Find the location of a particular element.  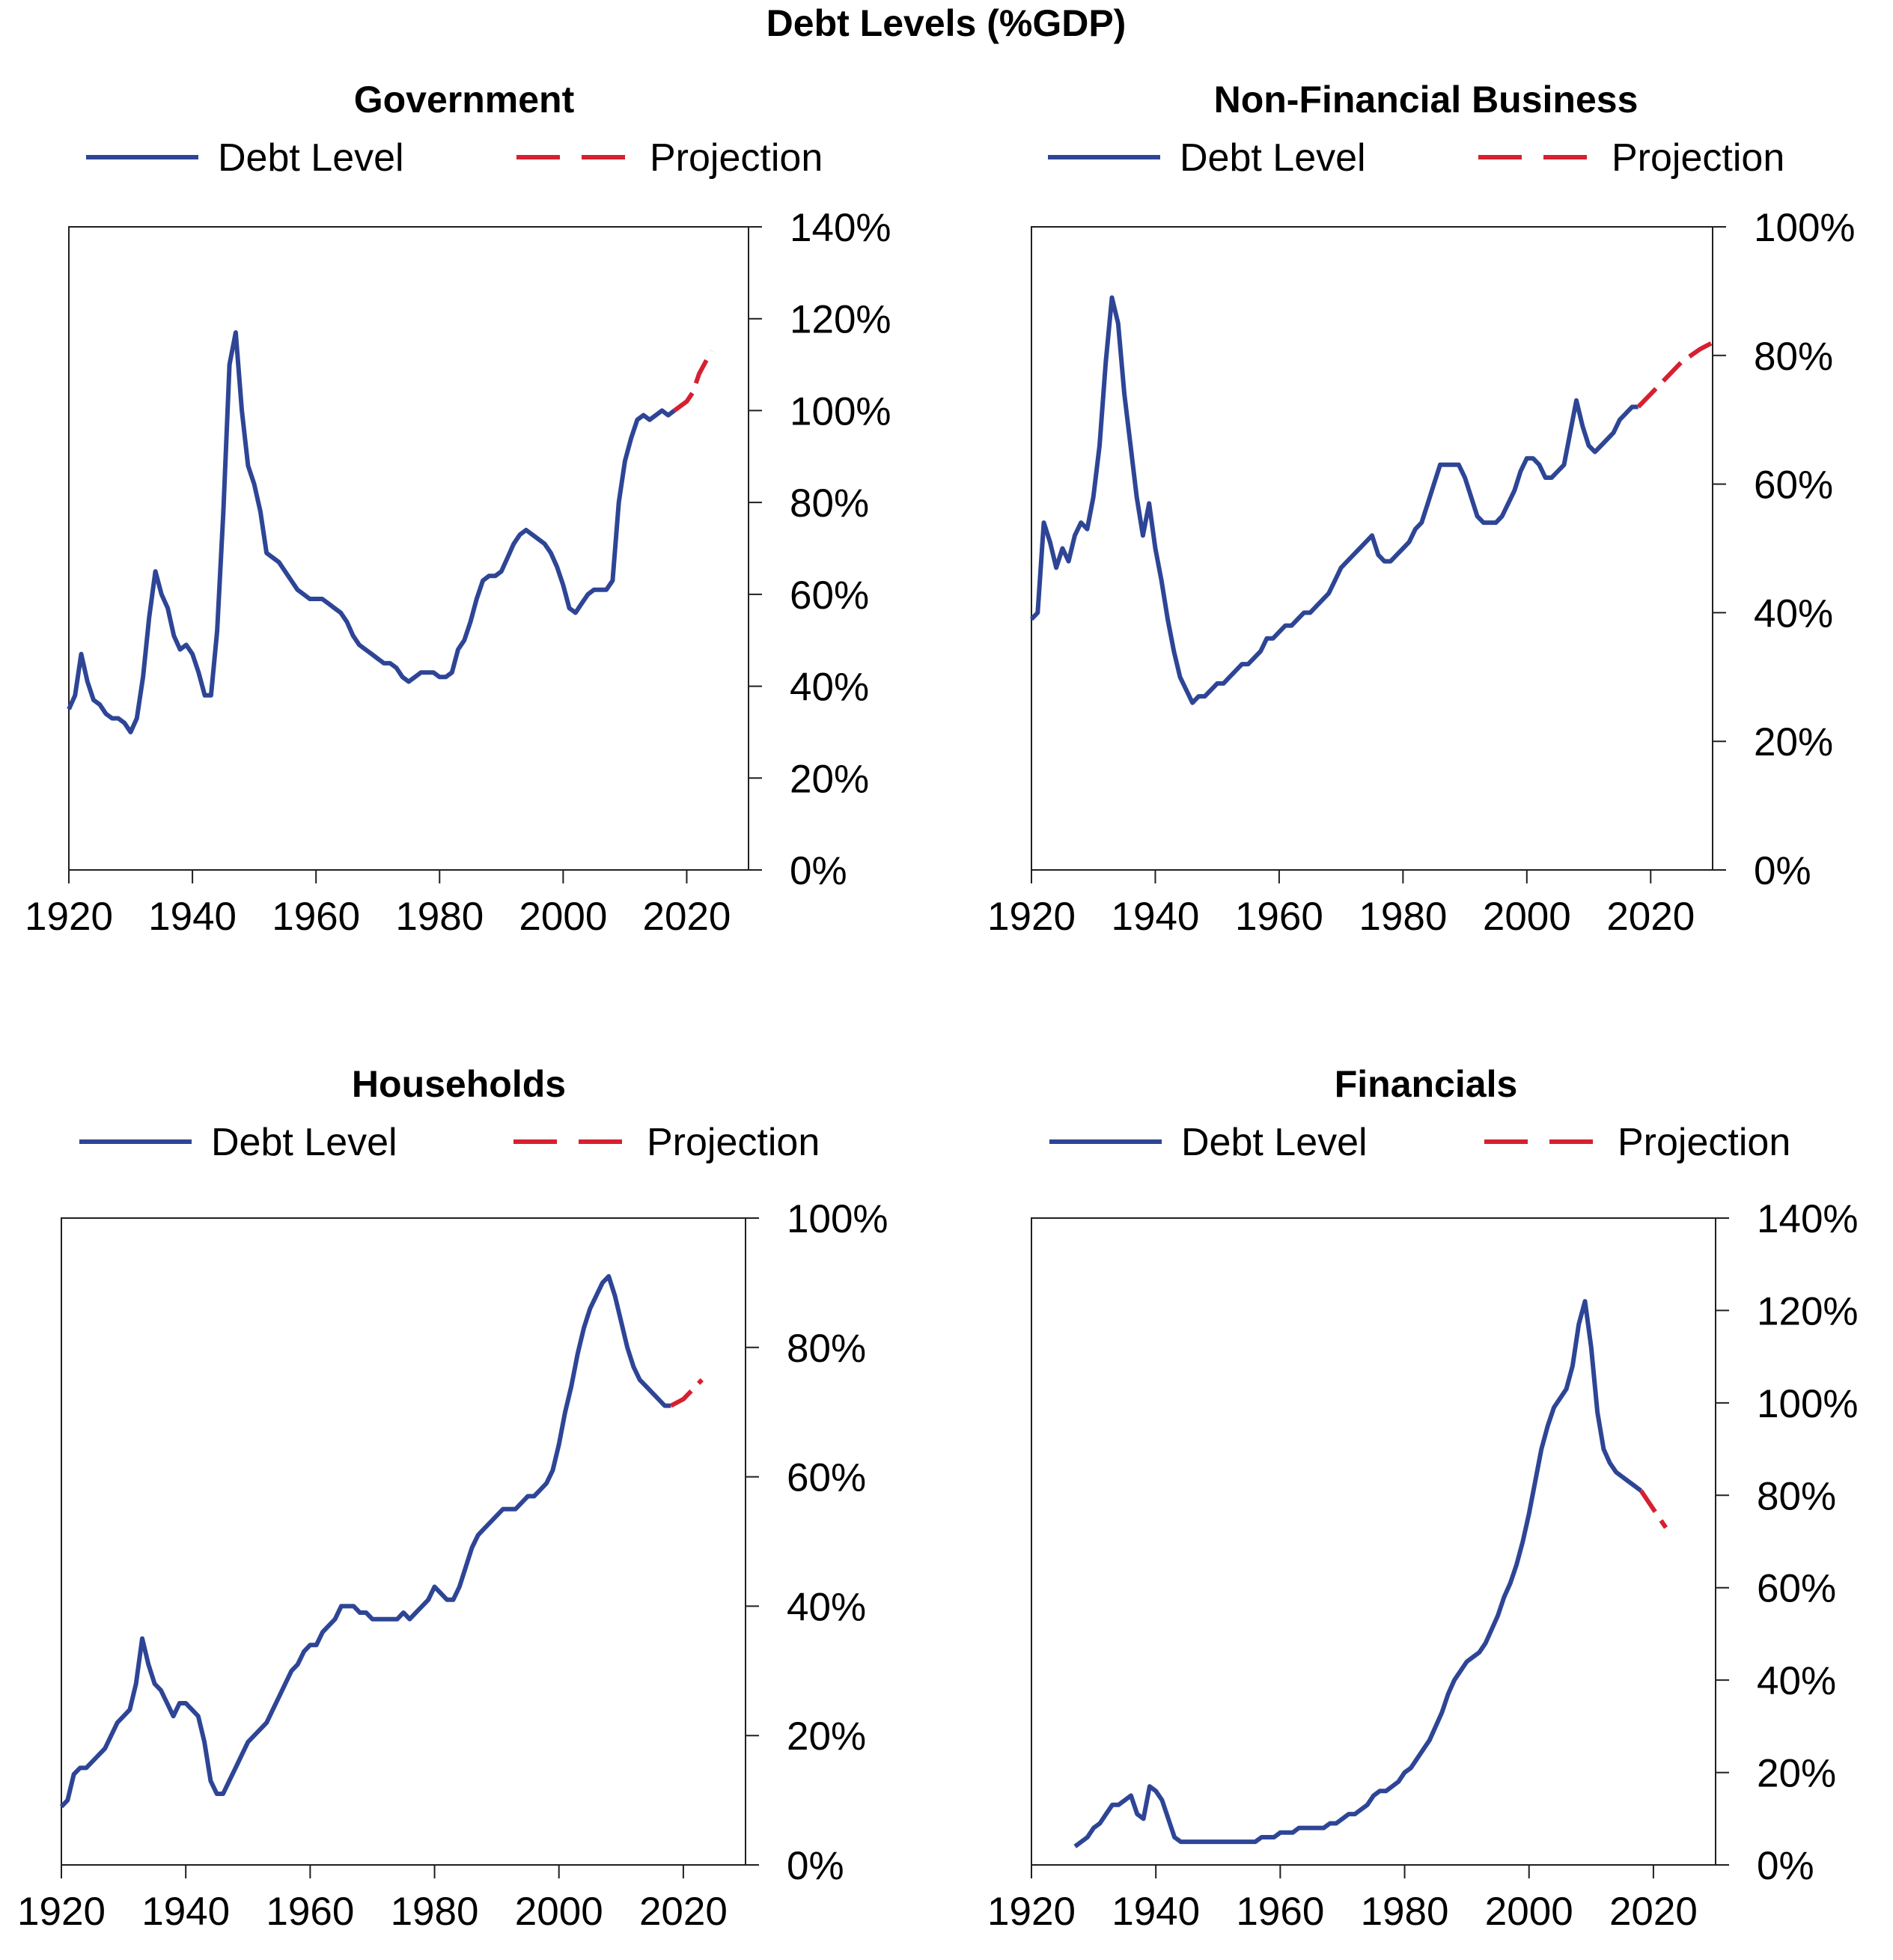

panel-title: Non-Financial Business is located at coordinates (1426, 100).